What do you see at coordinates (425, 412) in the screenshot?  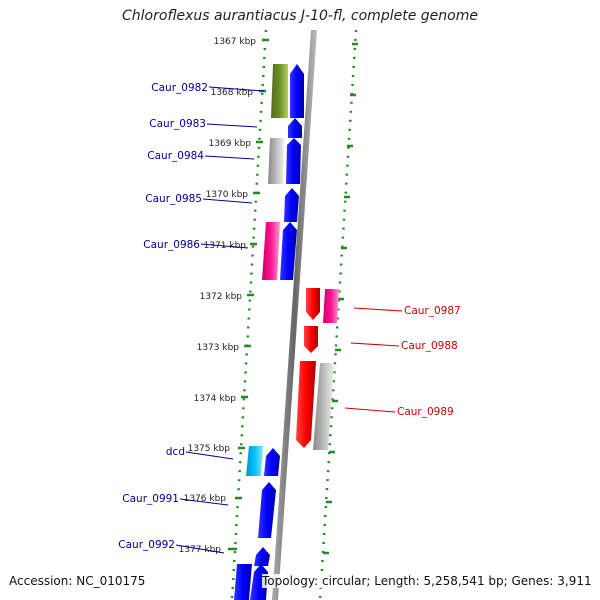 I see `gene-label-caur-0989: Caur_0989` at bounding box center [425, 412].